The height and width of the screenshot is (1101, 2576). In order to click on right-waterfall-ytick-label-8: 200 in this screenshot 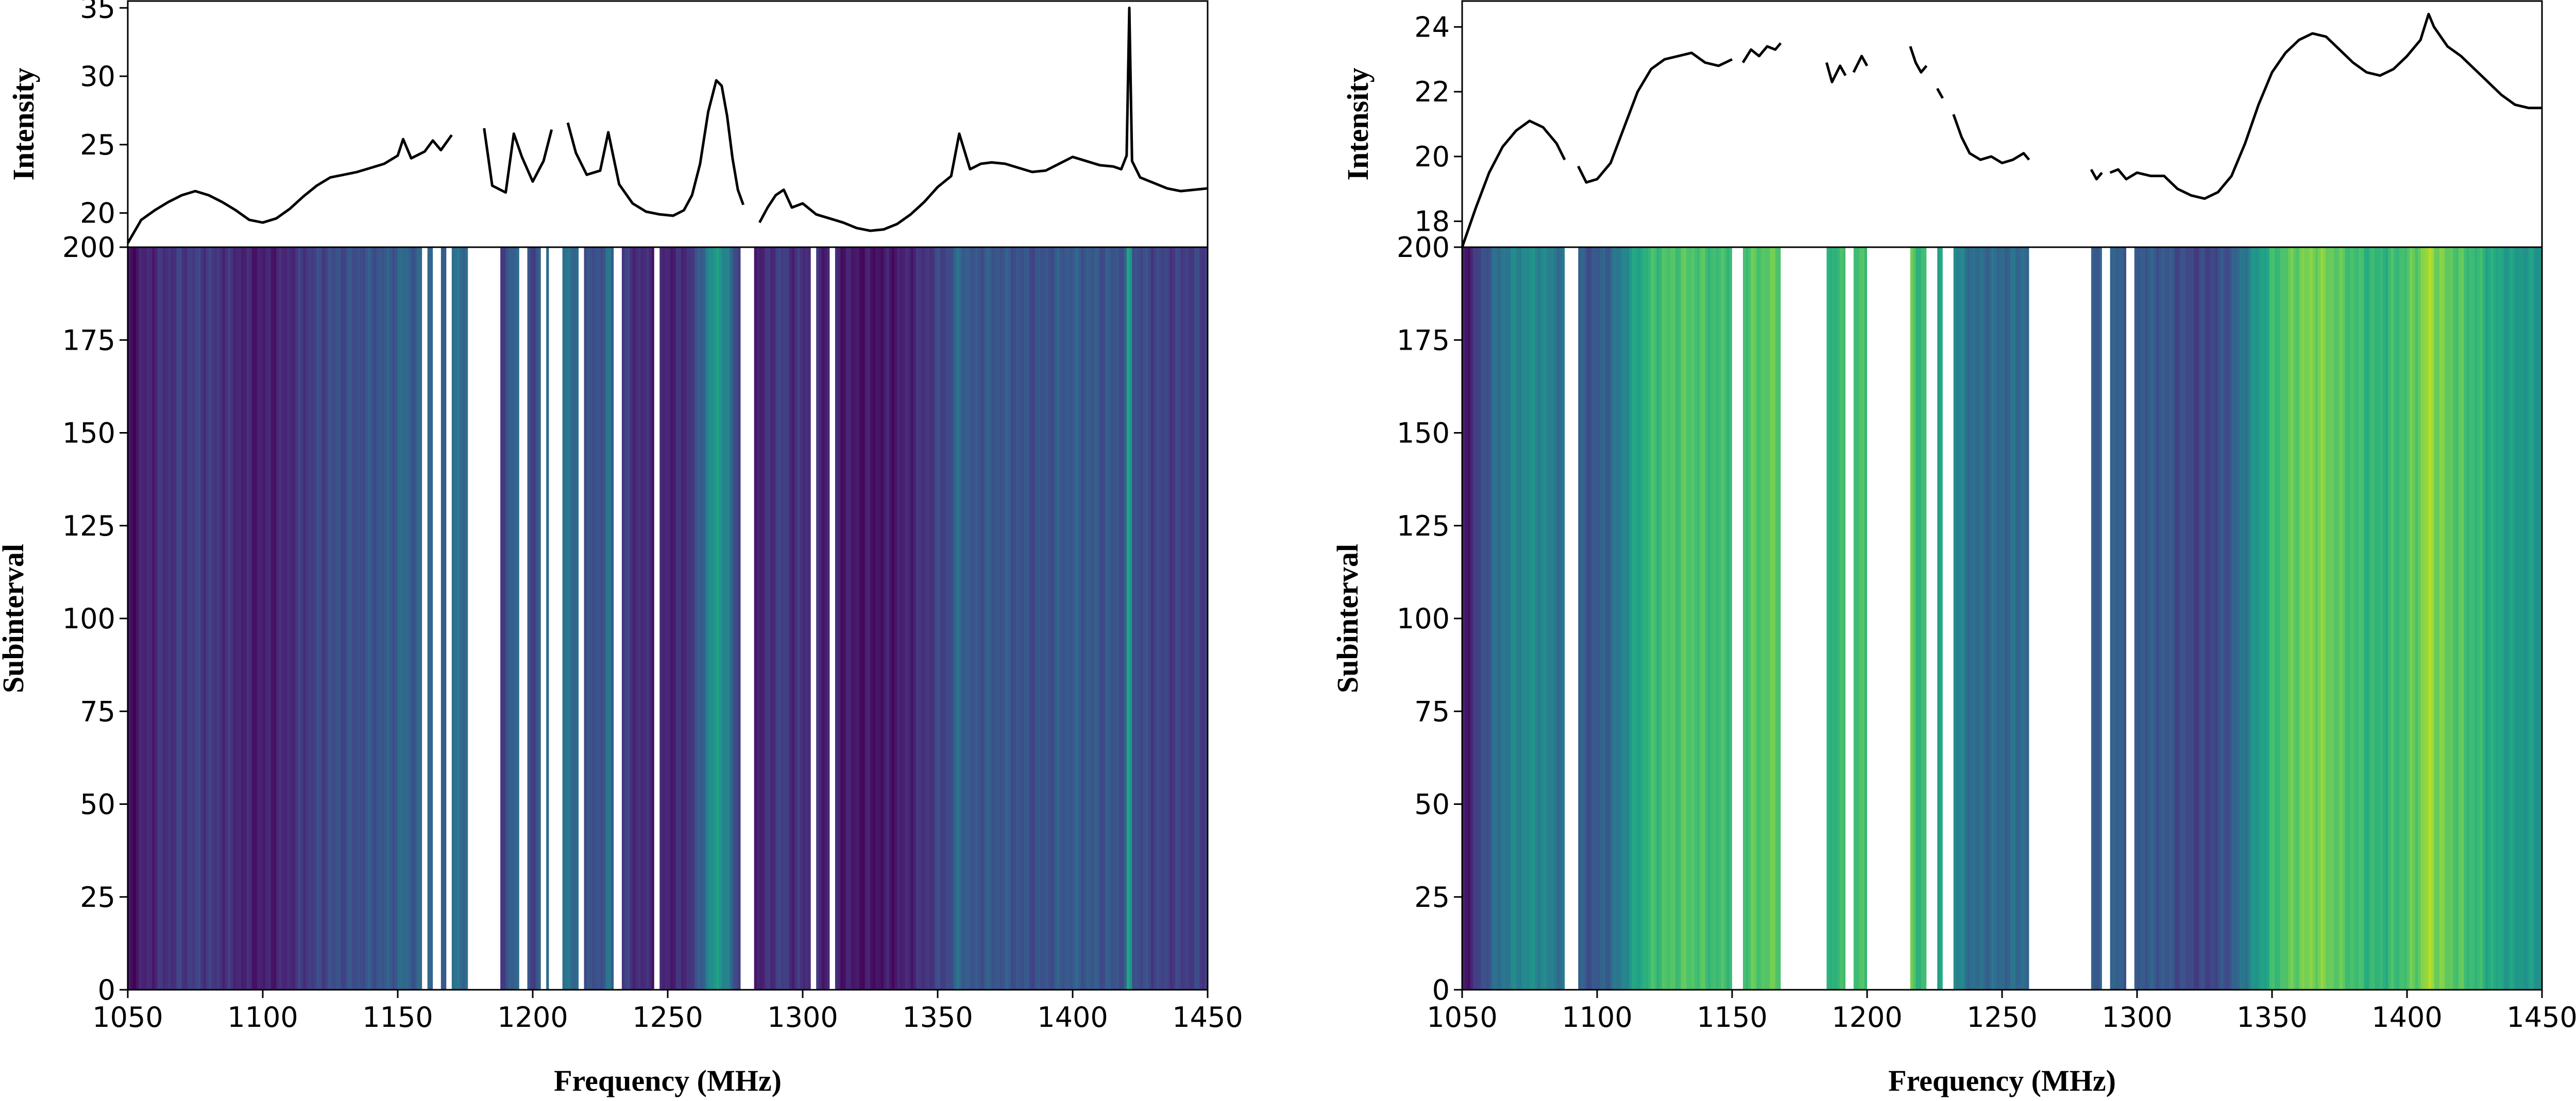, I will do `click(1423, 247)`.